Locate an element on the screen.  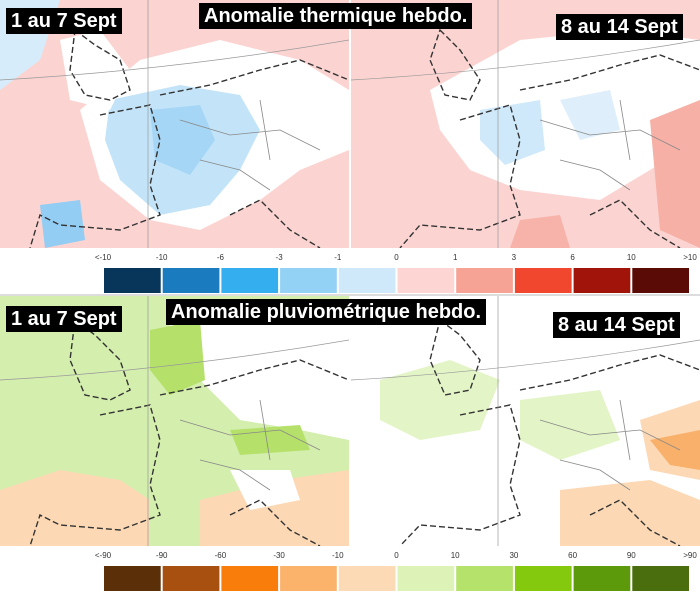
legend-label: <-90 is located at coordinates (103, 555).